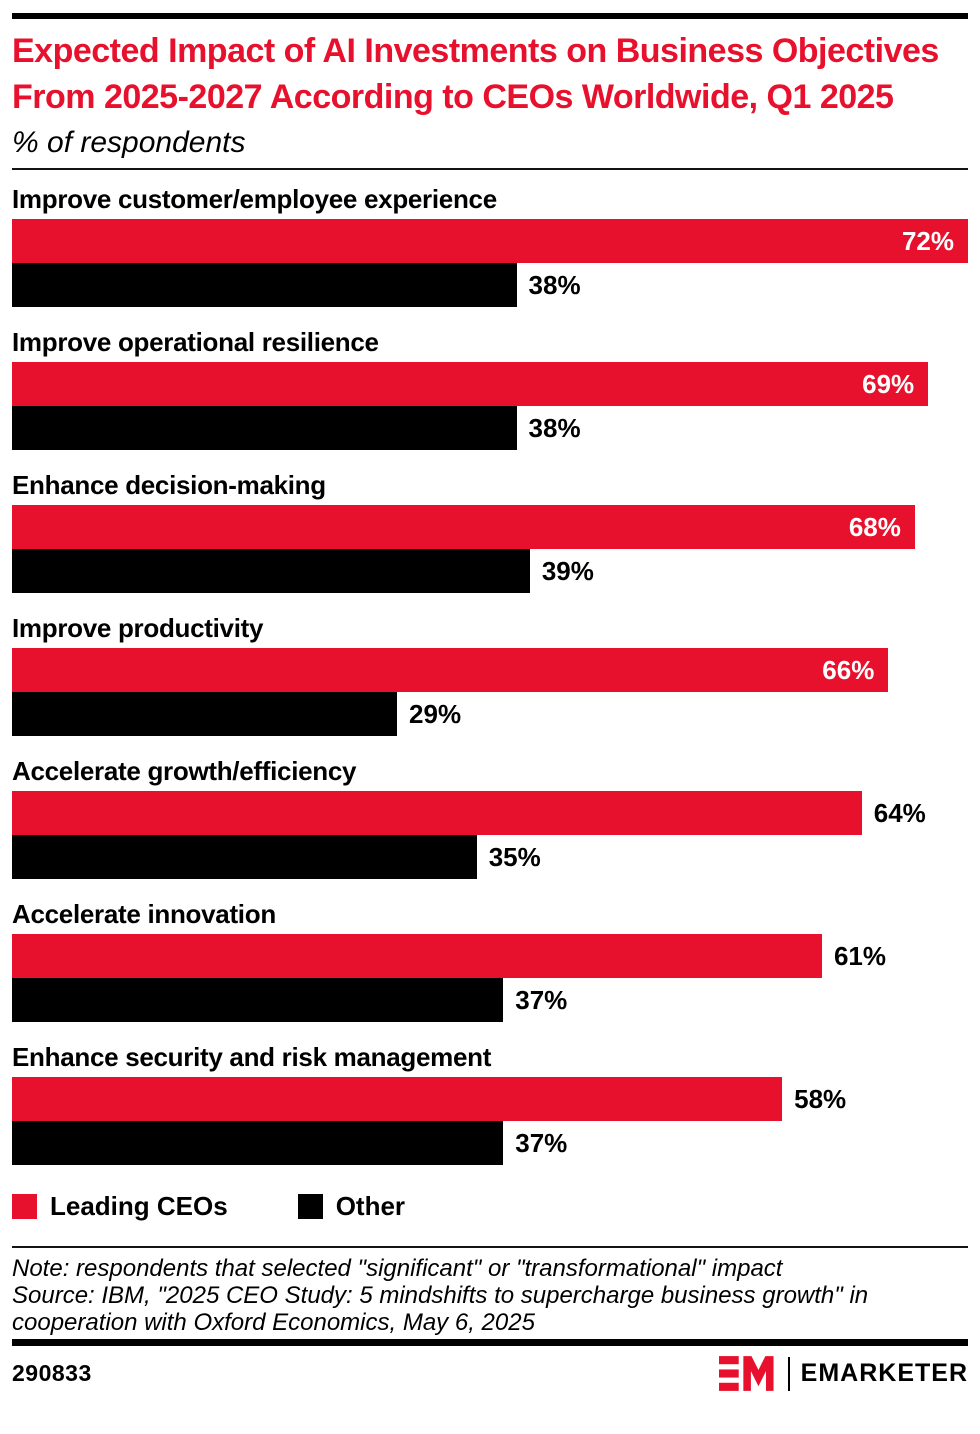 The image size is (980, 1434). I want to click on bar-leading-ceos: 72%, so click(490, 241).